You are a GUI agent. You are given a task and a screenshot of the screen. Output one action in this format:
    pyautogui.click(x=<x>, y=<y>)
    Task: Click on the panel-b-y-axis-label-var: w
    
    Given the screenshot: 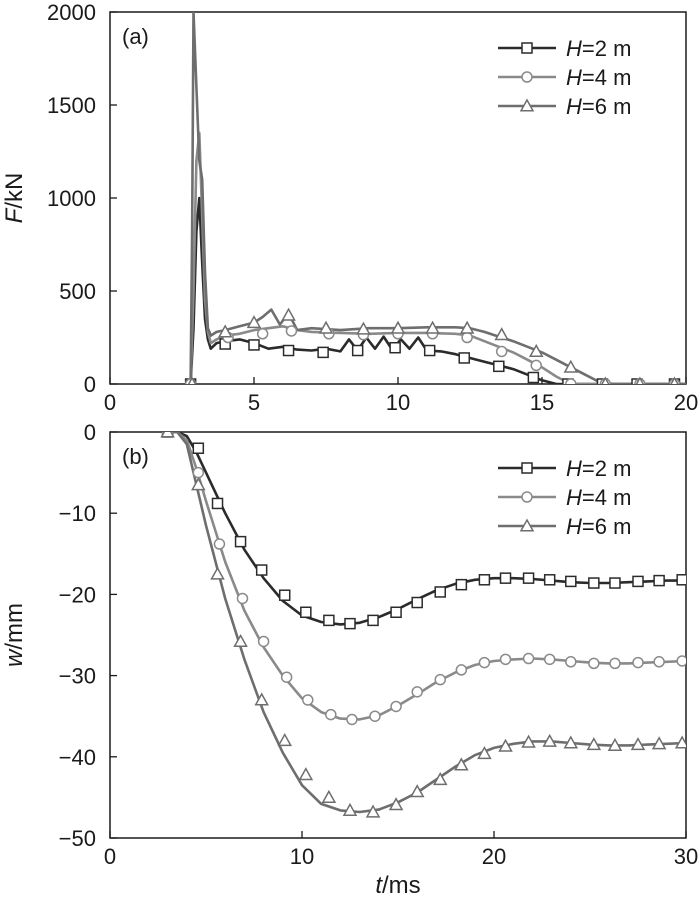 What is the action you would take?
    pyautogui.click(x=14, y=657)
    